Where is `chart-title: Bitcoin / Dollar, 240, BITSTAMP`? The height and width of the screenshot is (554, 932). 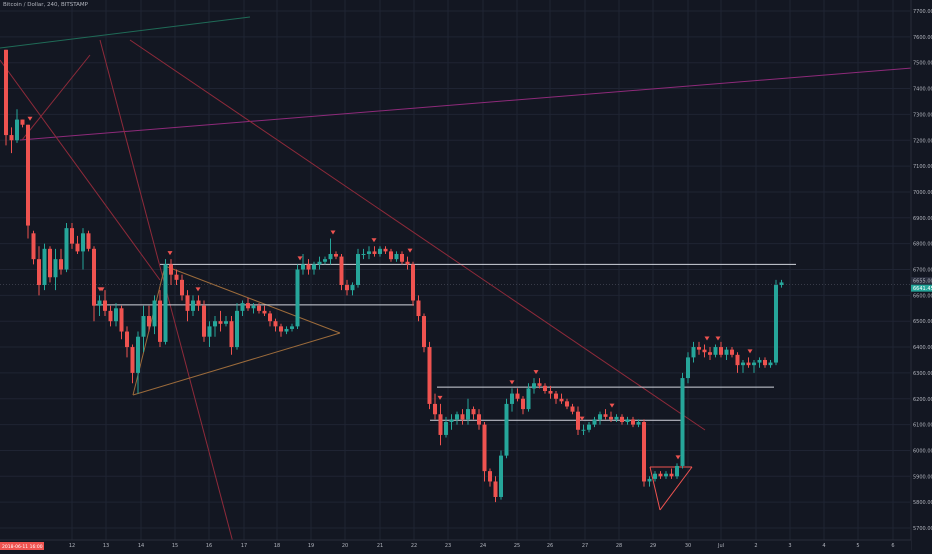
chart-title: Bitcoin / Dollar, 240, BITSTAMP is located at coordinates (45, 5).